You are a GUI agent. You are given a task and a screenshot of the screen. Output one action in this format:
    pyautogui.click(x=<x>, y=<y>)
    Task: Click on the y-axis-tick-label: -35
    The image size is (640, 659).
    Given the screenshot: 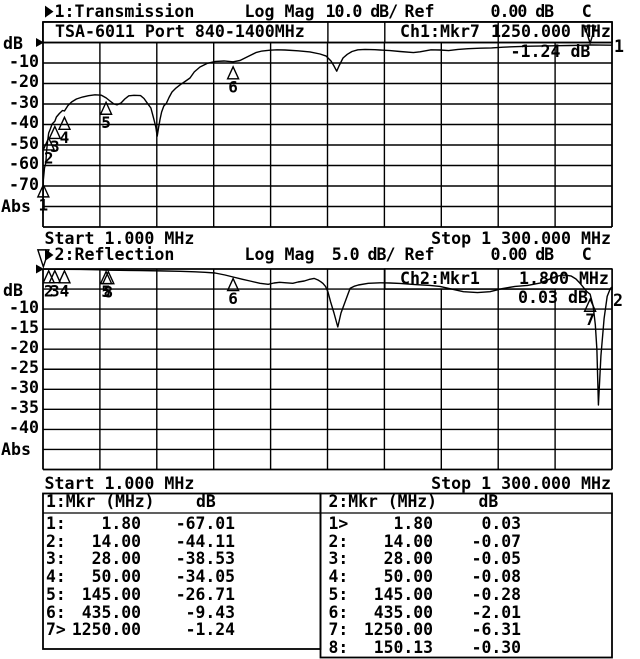 What is the action you would take?
    pyautogui.click(x=24, y=408)
    